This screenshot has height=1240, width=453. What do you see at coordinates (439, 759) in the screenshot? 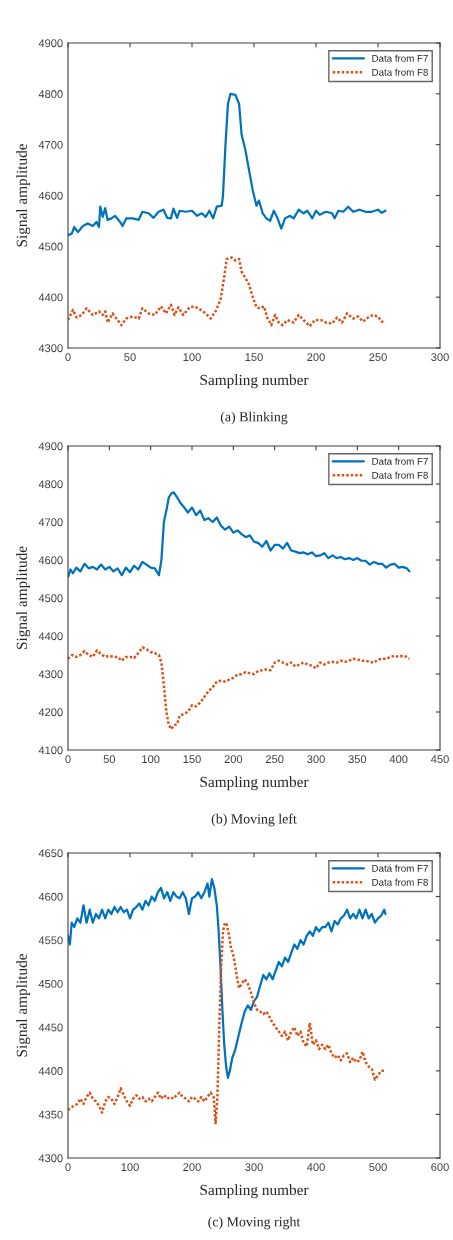
I see `x-tick-label: 450` at bounding box center [439, 759].